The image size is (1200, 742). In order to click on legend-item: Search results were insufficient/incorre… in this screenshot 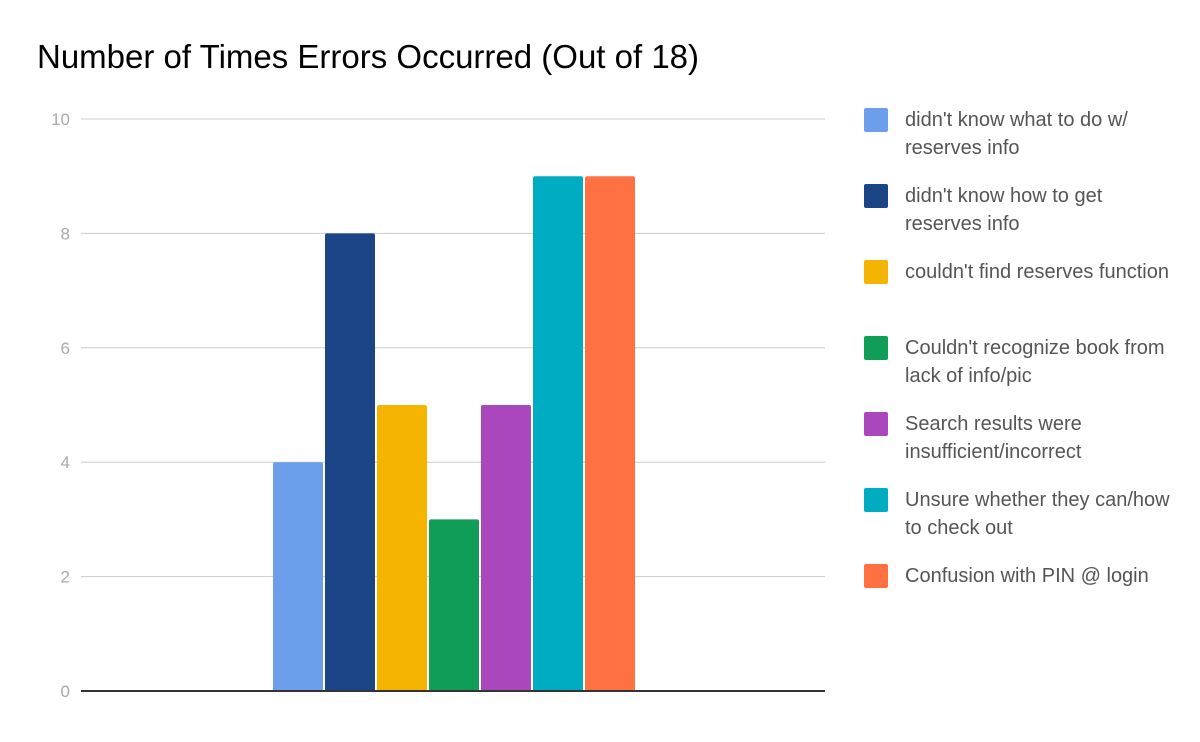, I will do `click(1024, 448)`.